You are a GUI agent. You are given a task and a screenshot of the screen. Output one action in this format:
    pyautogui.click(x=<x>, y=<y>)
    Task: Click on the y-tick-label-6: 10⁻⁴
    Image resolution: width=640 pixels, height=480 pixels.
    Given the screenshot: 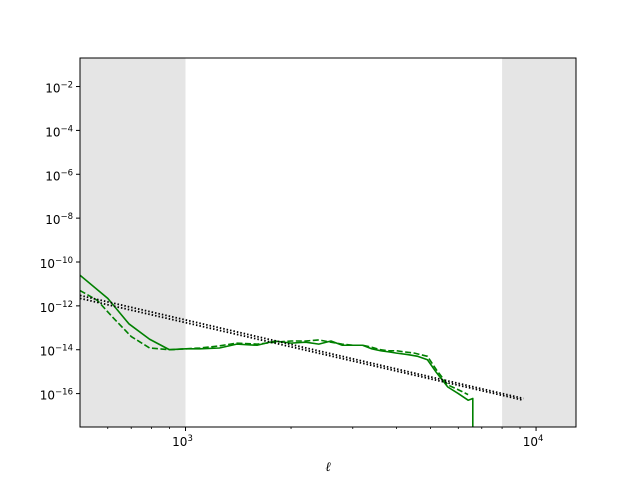 What is the action you would take?
    pyautogui.click(x=59, y=131)
    